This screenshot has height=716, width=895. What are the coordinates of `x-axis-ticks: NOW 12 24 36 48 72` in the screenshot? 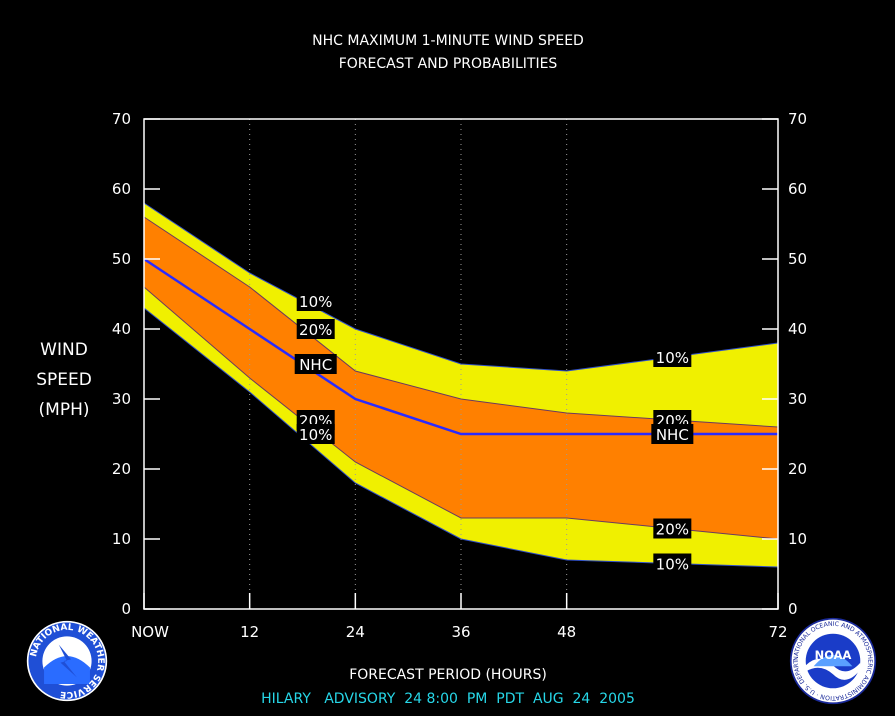 It's located at (459, 617).